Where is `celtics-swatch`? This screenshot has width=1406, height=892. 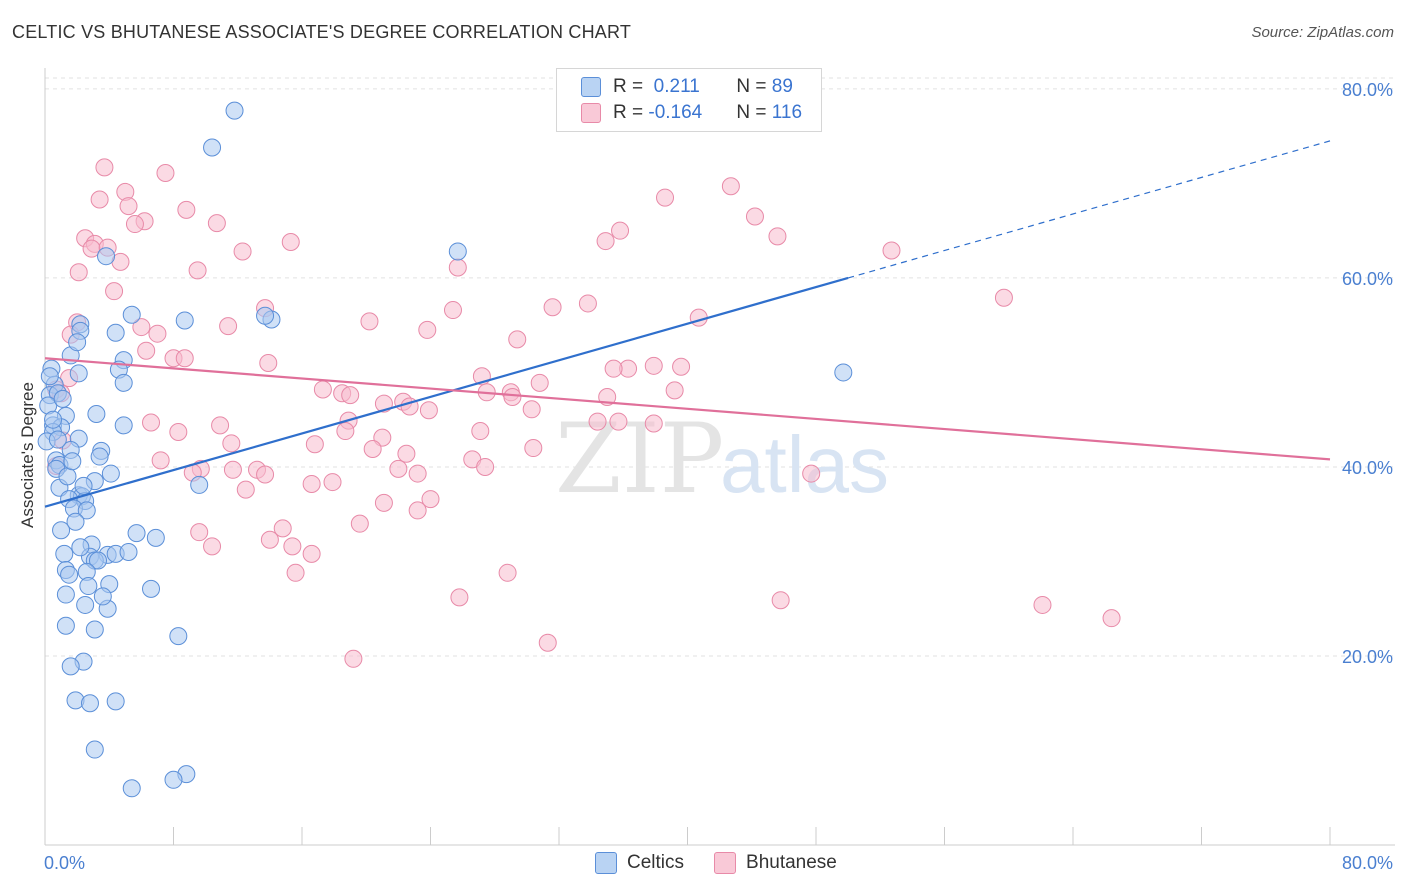
celtics-swatch is located at coordinates (591, 87).